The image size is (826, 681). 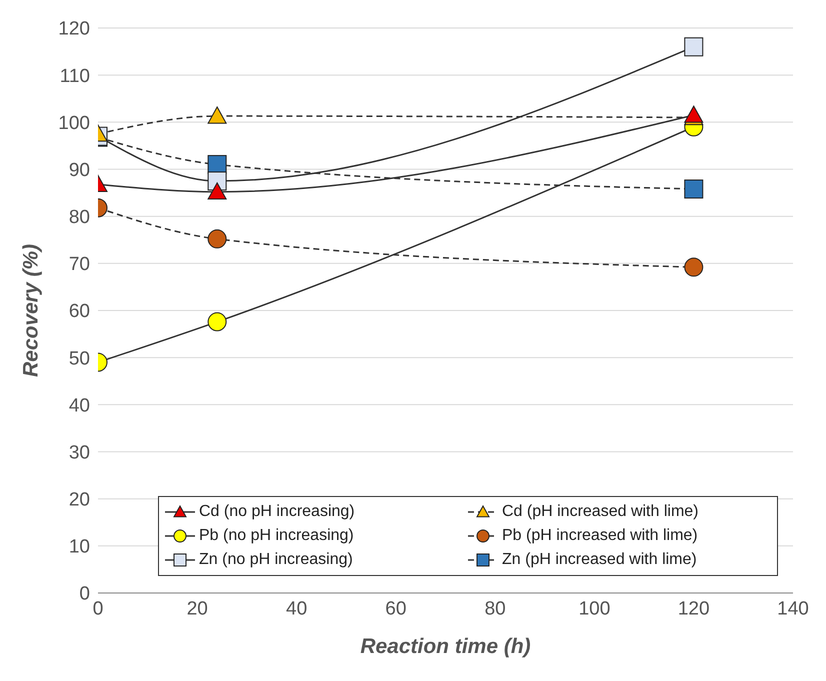 I want to click on y-tick-label: 20, so click(x=79, y=500).